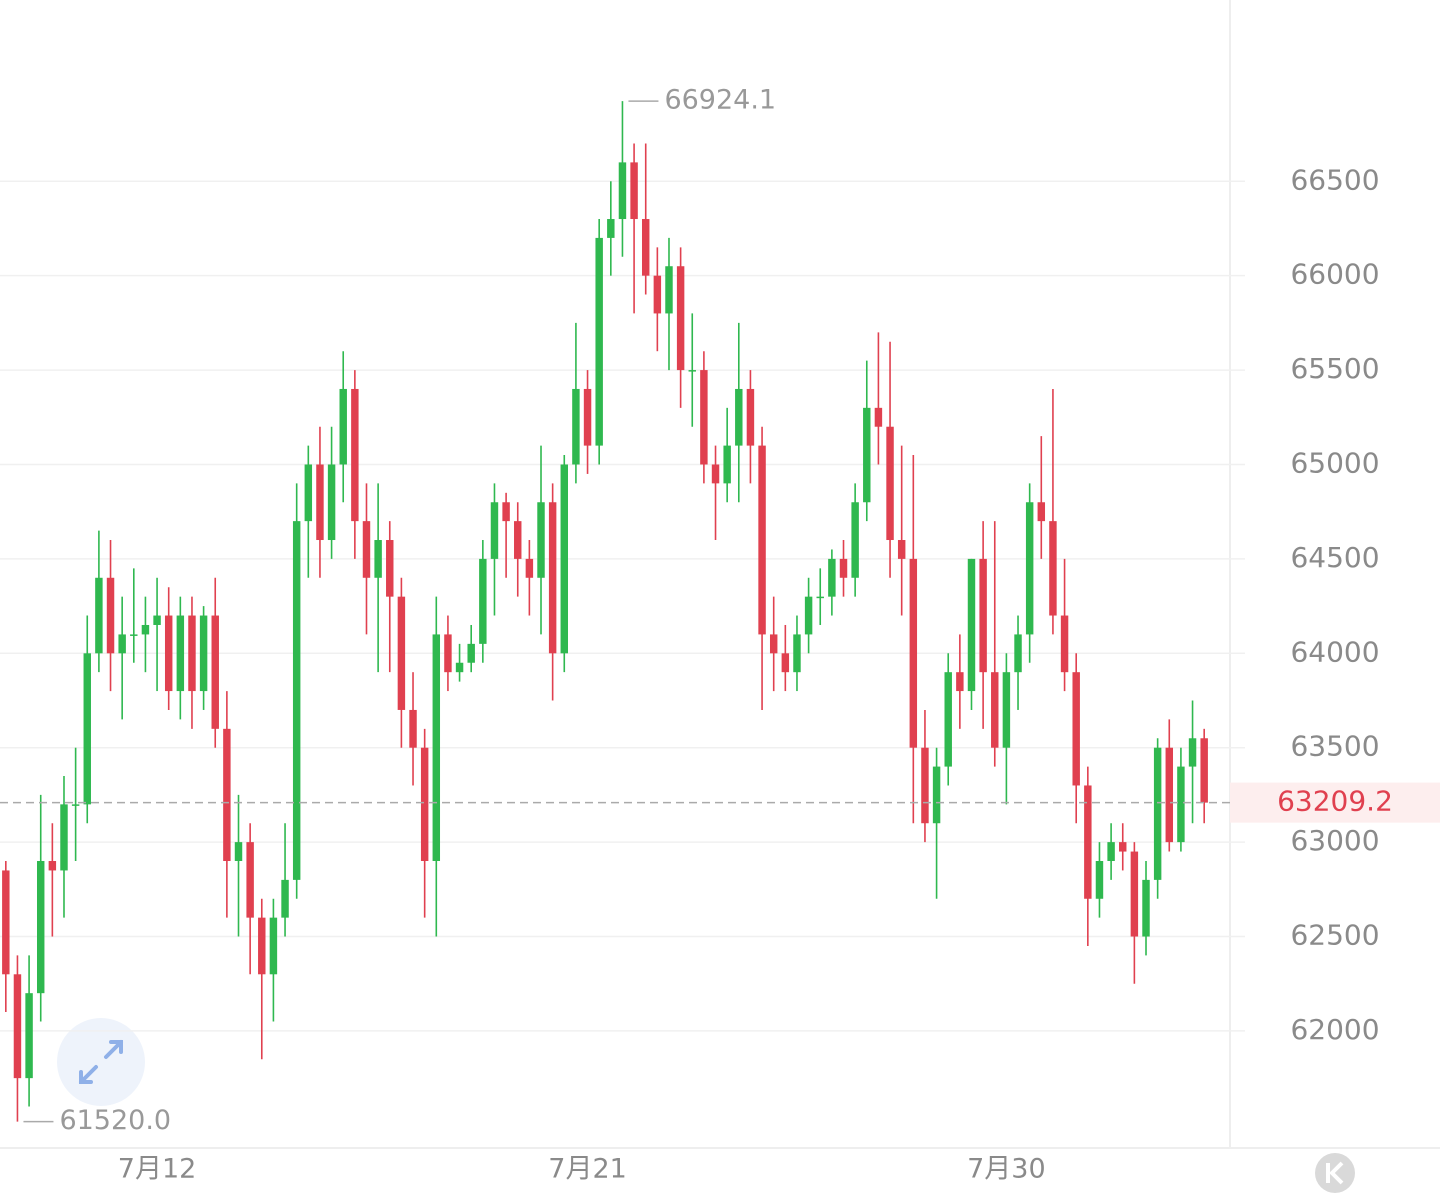 The width and height of the screenshot is (1440, 1197). I want to click on y-tick-label: 62500, so click(1334, 935).